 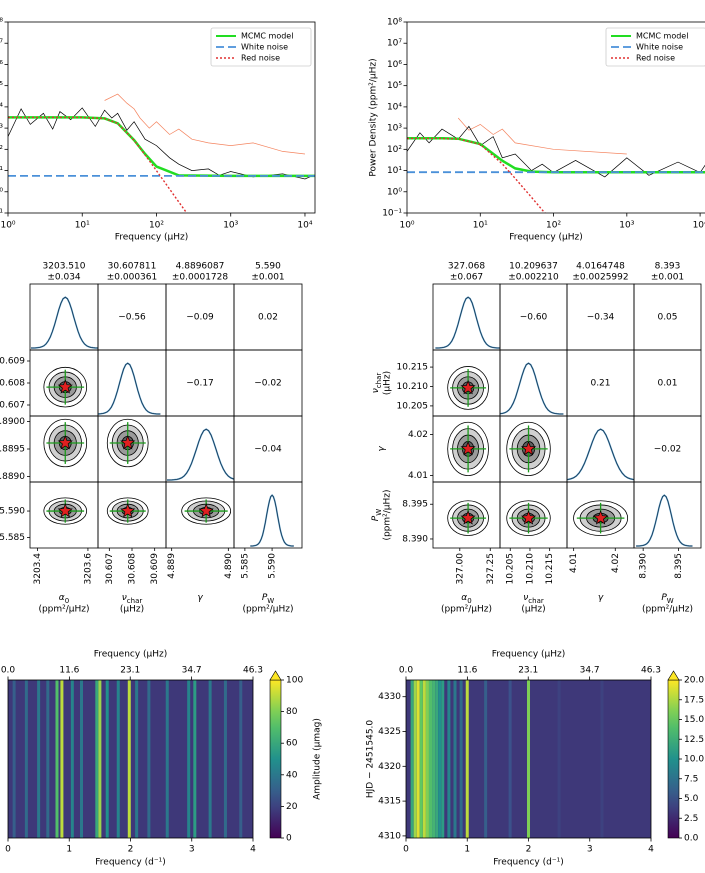 What do you see at coordinates (172, 566) in the screenshot?
I see `x-tick-label: 4.889` at bounding box center [172, 566].